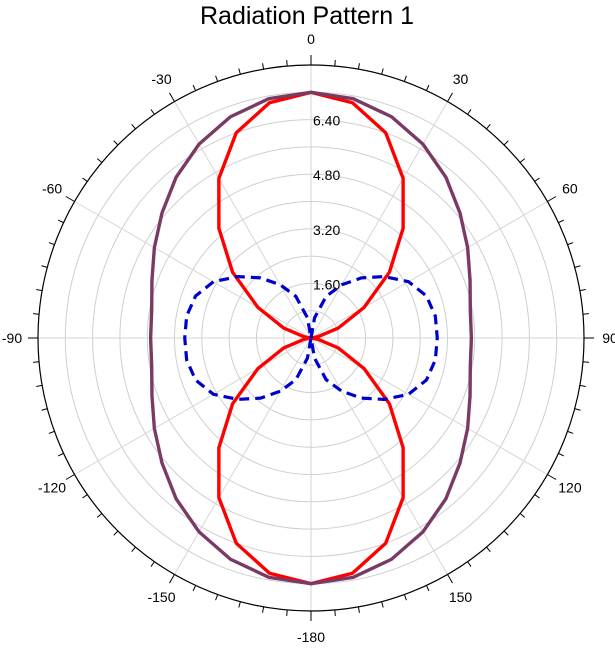  What do you see at coordinates (311, 39) in the screenshot?
I see `angle-tick-label: 0` at bounding box center [311, 39].